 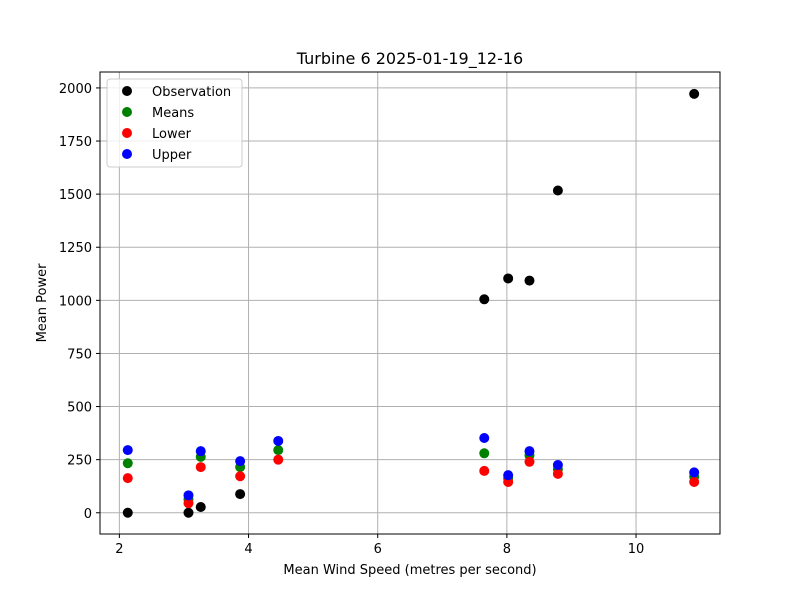 What do you see at coordinates (42, 303) in the screenshot?
I see `y-axis-label: Mean Power` at bounding box center [42, 303].